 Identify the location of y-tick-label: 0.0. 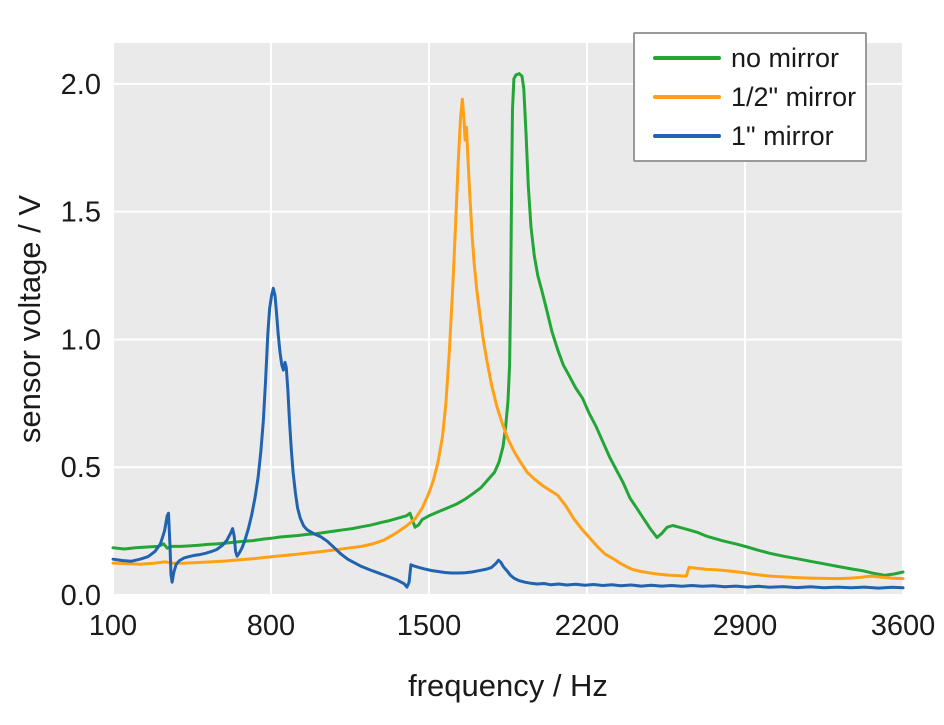
(81, 596).